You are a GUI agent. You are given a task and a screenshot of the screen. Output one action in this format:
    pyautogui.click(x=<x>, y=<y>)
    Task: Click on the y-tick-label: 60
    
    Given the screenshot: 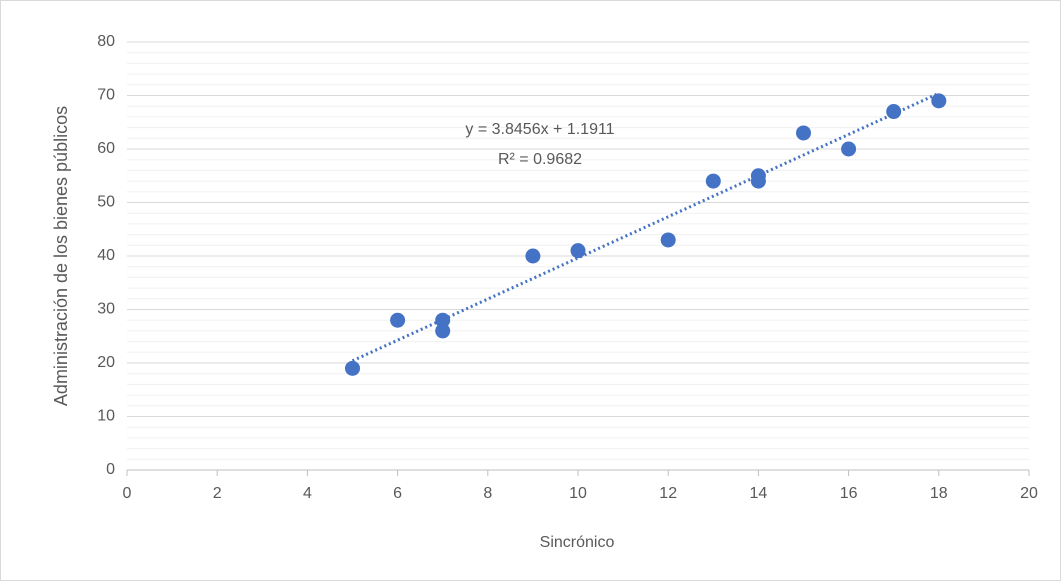 What is the action you would take?
    pyautogui.click(x=106, y=148)
    